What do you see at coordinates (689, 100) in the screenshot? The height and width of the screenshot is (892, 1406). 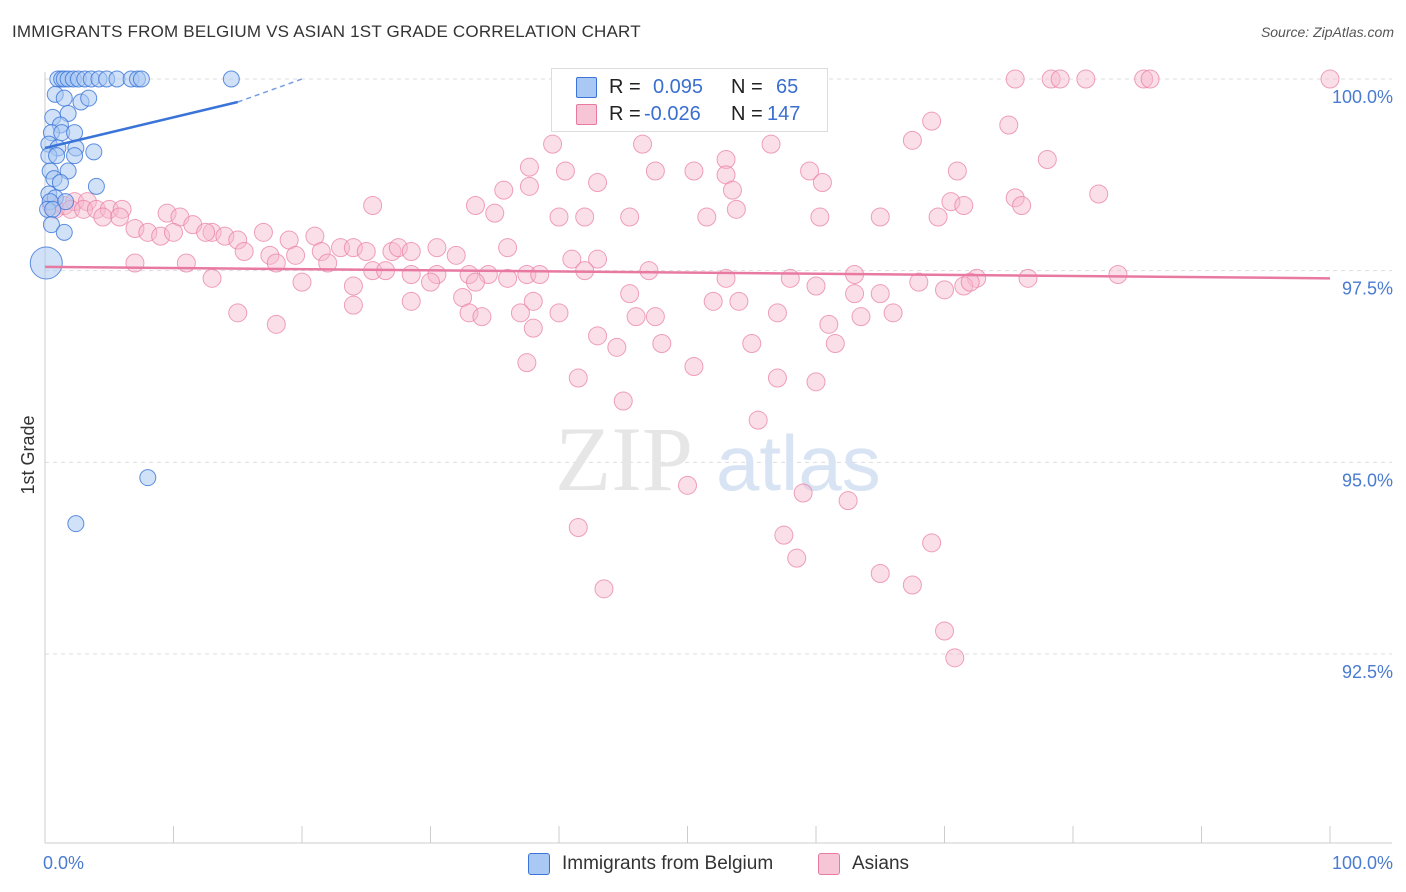 I see `correlation-legend: R = 0.095 N = 65 R = -0.026 N = 147` at bounding box center [689, 100].